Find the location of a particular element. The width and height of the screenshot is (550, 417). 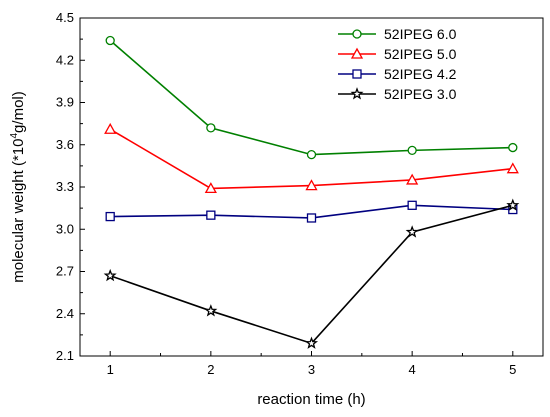

y-tick-label: 2.1 is located at coordinates (65, 355).